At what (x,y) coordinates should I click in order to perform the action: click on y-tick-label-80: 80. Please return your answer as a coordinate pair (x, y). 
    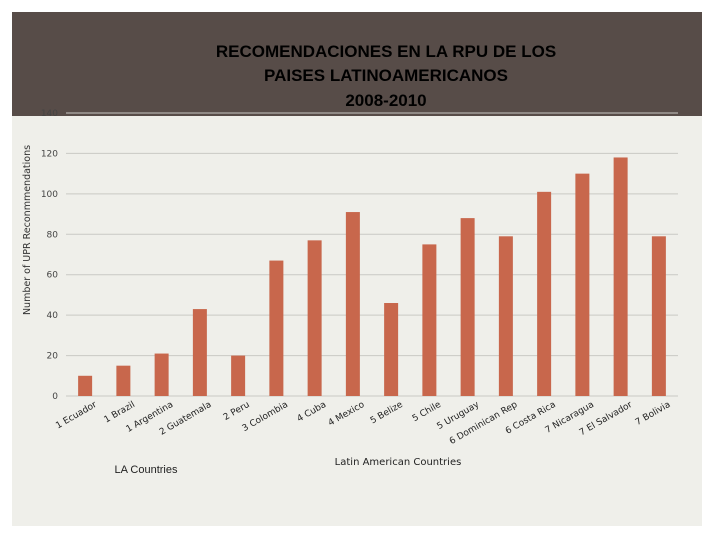
    Looking at the image, I should click on (53, 235).